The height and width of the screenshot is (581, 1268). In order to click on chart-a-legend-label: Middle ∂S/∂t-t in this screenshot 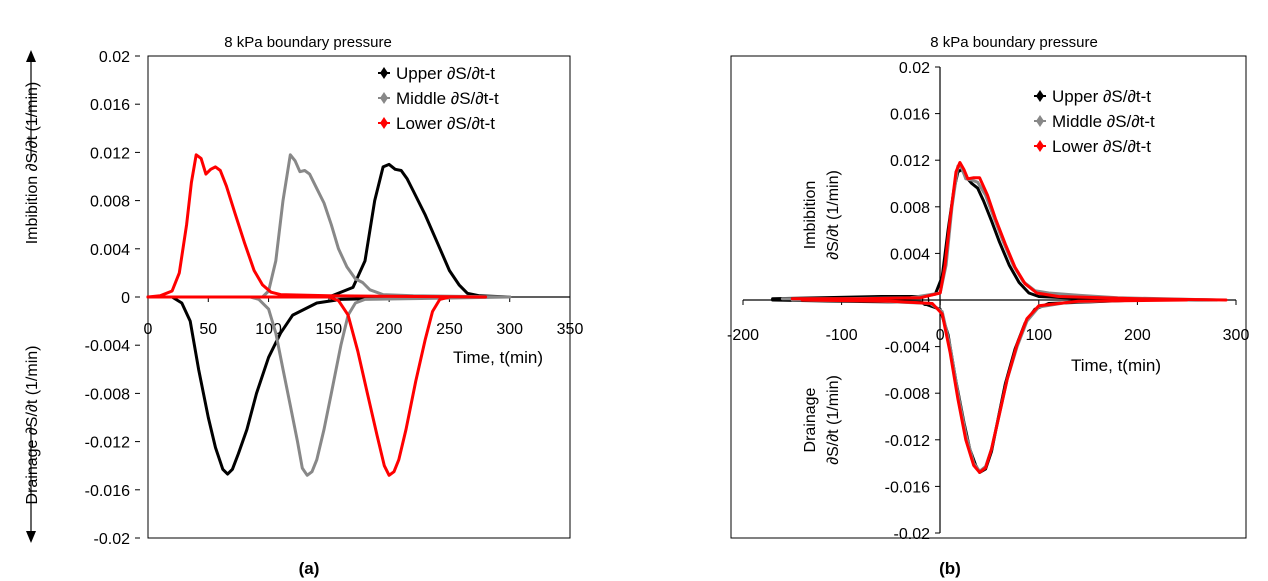, I will do `click(447, 98)`.